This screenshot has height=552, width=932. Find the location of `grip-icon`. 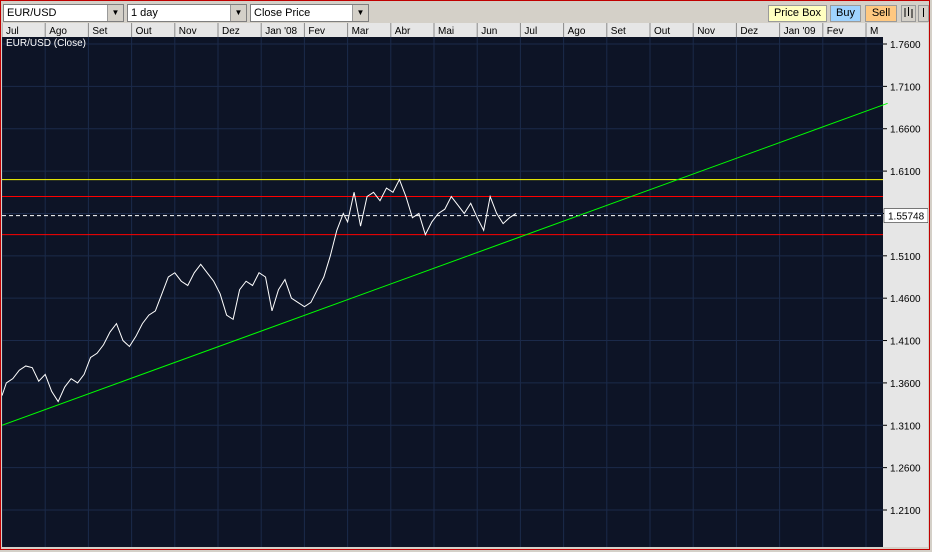

grip-icon is located at coordinates (923, 12).